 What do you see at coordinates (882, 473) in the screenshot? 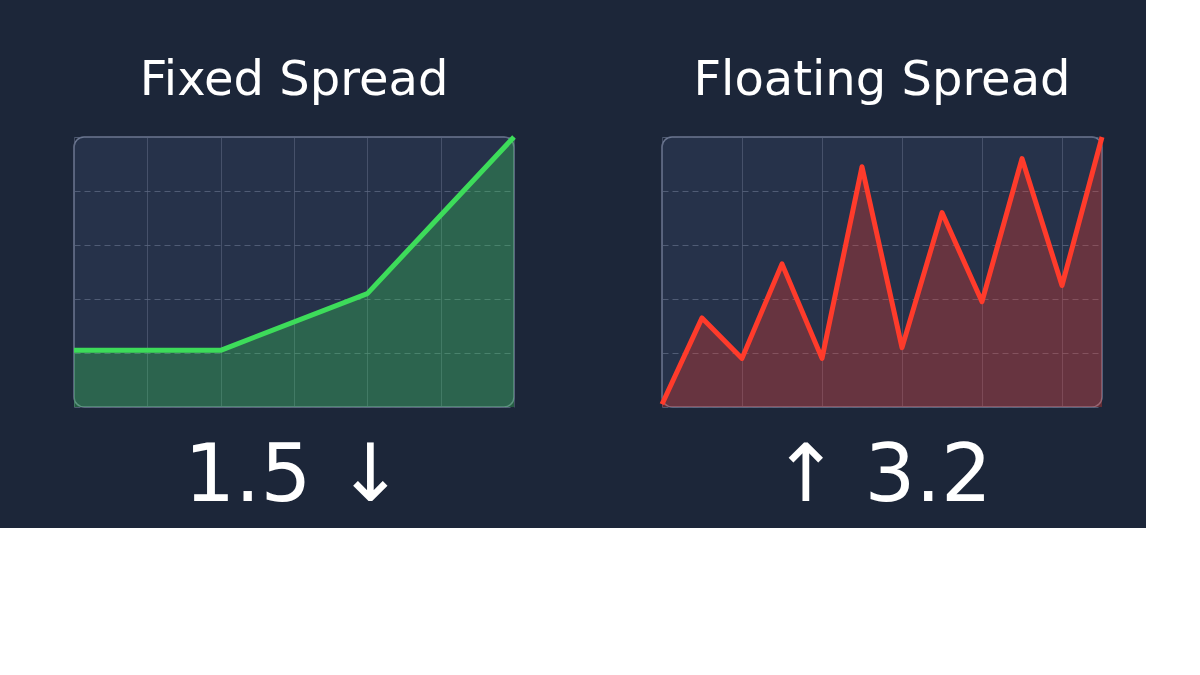
I see `text: ↑ 3.2` at bounding box center [882, 473].